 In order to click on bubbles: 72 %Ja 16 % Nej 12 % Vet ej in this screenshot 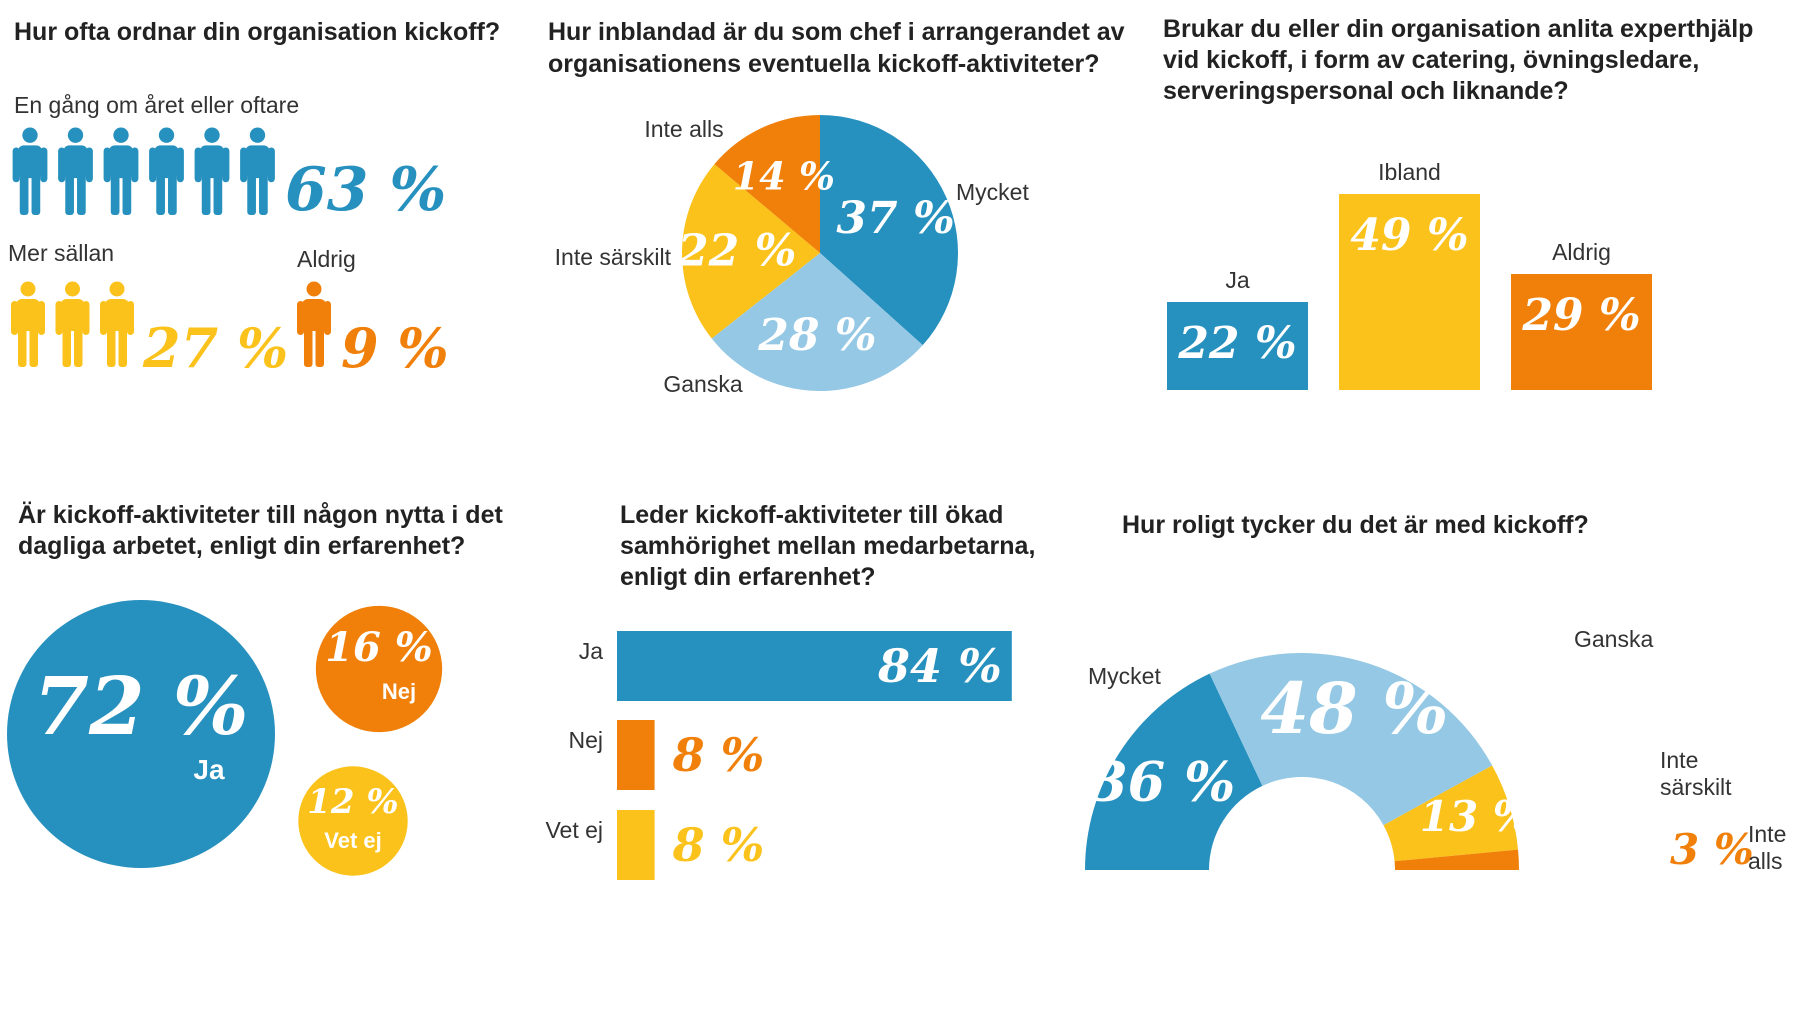, I will do `click(225, 738)`.